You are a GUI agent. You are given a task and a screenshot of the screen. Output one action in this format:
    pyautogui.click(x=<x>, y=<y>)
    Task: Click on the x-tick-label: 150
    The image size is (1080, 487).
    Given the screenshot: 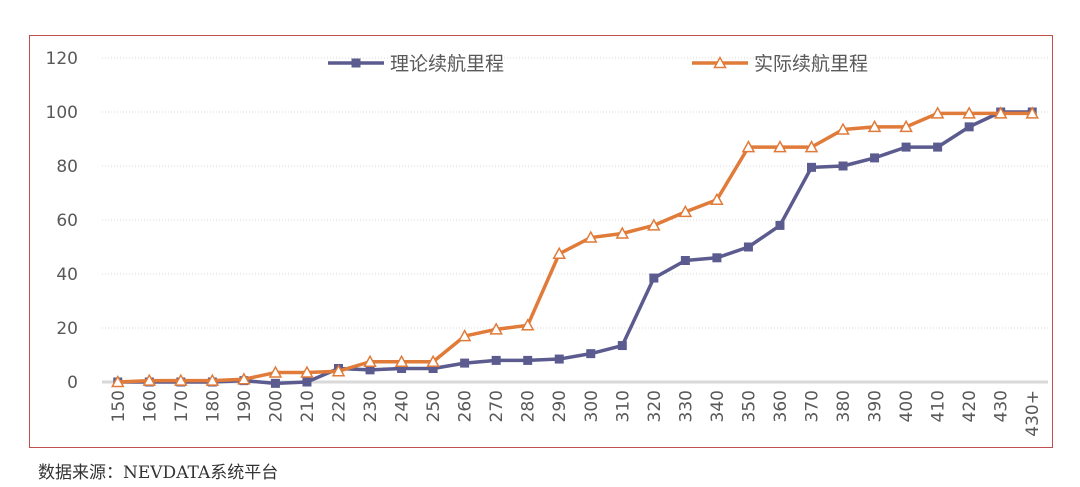 What is the action you would take?
    pyautogui.click(x=119, y=406)
    